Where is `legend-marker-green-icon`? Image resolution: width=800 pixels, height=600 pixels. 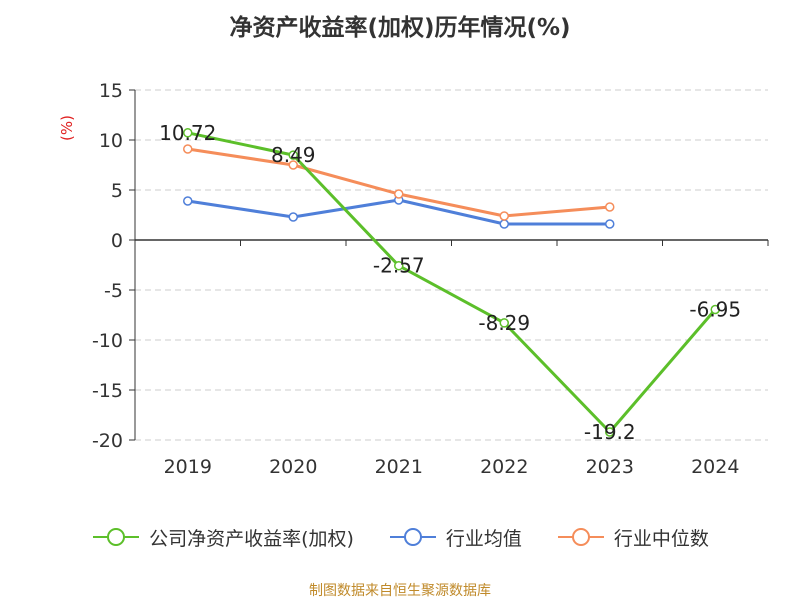 legend-marker-green-icon is located at coordinates (116, 537).